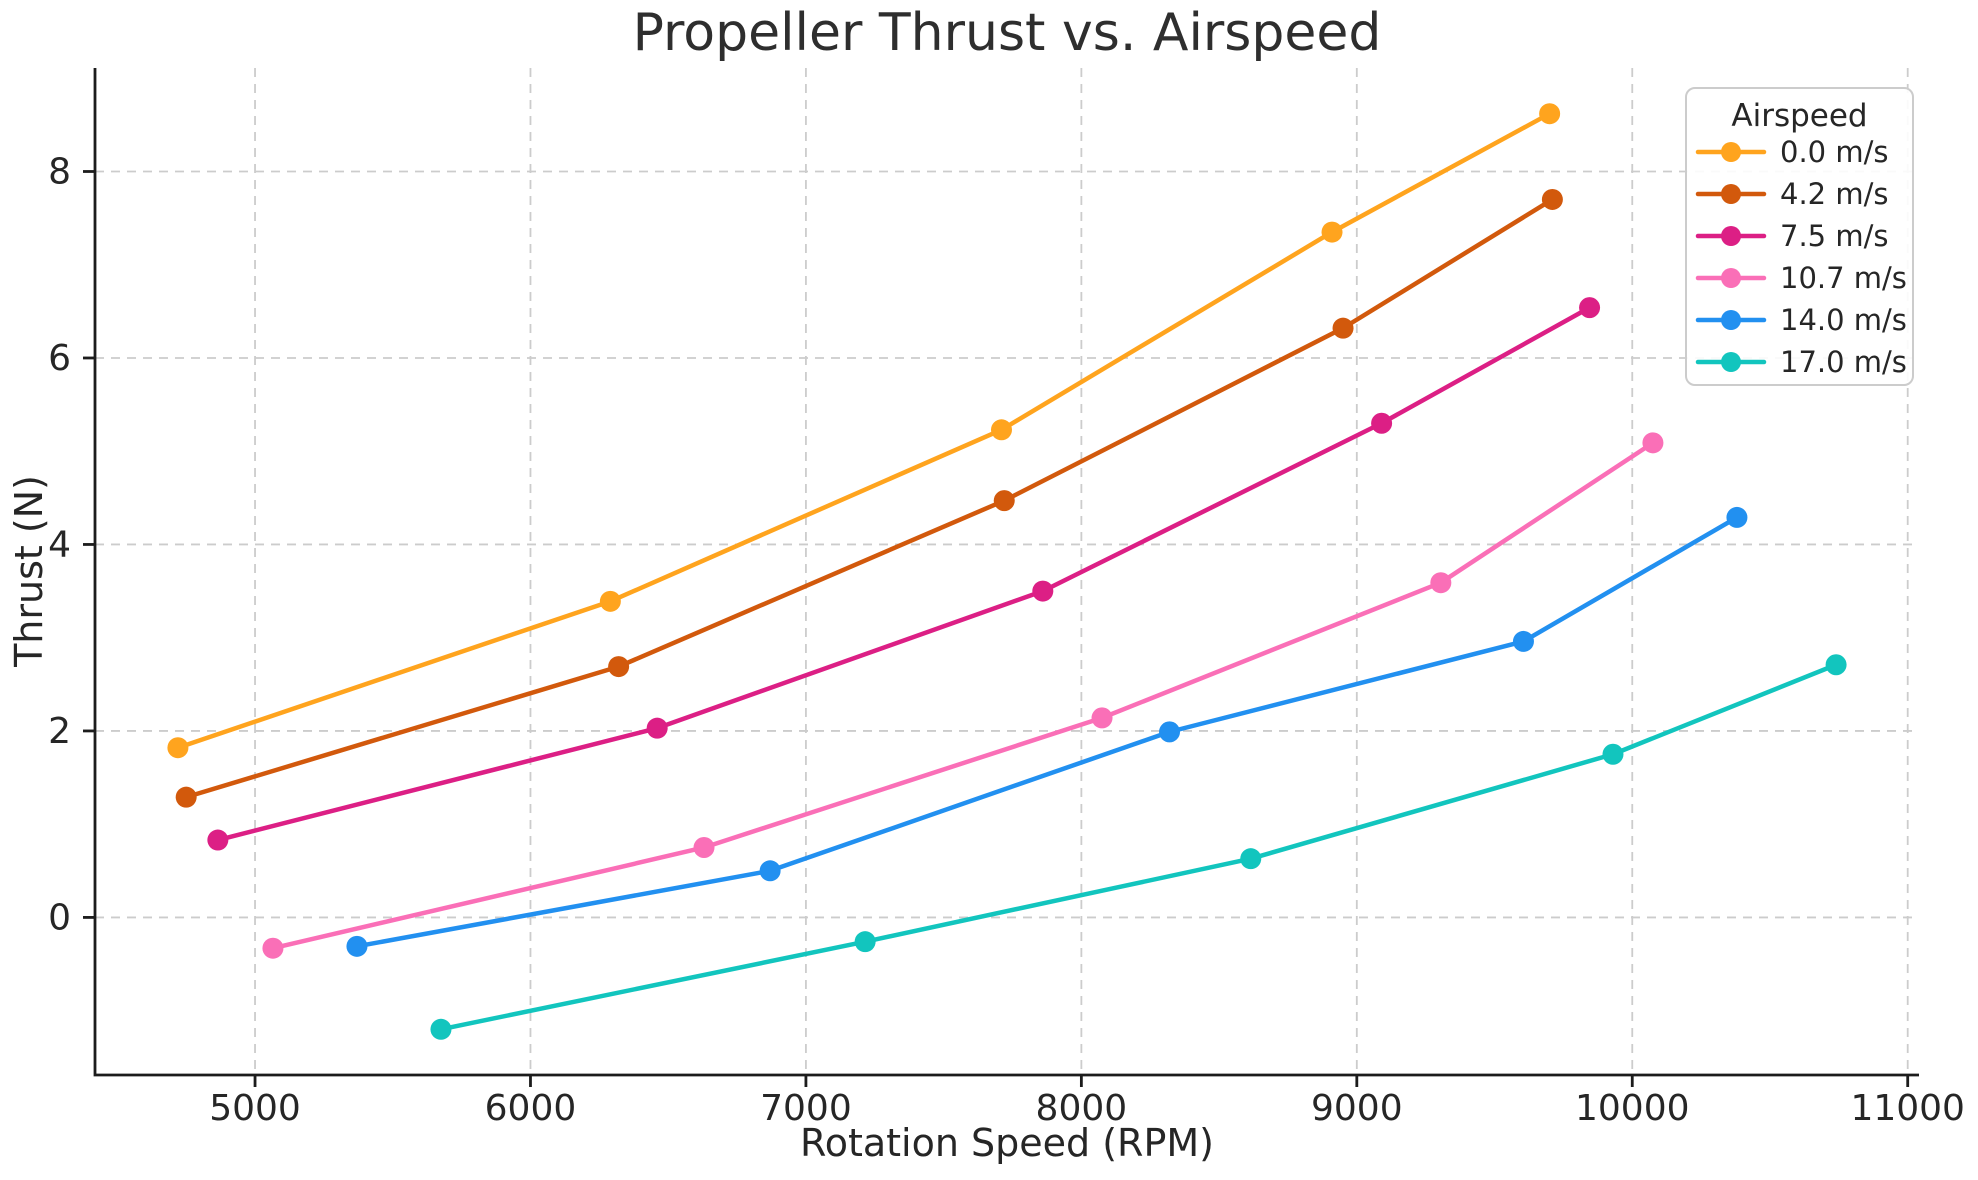  Describe the element at coordinates (1843, 320) in the screenshot. I see `legend-item-label: 14.0 m/s` at that location.